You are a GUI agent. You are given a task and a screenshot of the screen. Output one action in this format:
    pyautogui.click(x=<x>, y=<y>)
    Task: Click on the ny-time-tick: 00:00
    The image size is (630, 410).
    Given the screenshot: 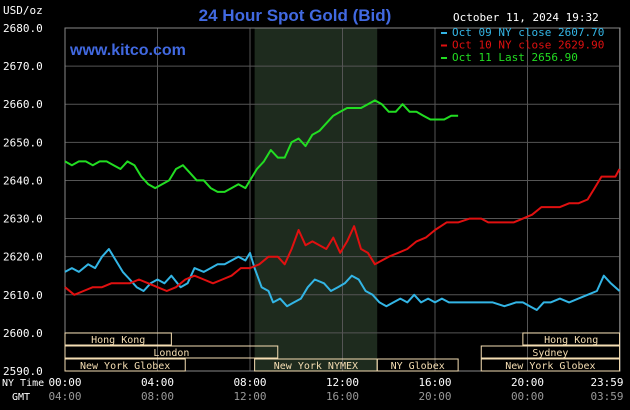 What is the action you would take?
    pyautogui.click(x=64, y=382)
    